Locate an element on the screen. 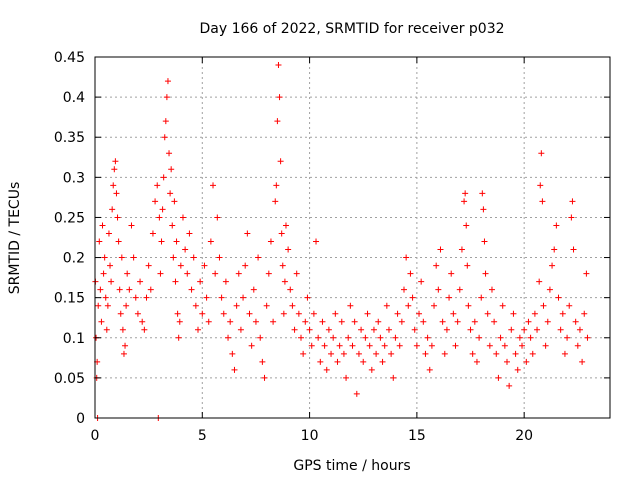 The width and height of the screenshot is (640, 480). x-tick-label: 10 is located at coordinates (310, 436).